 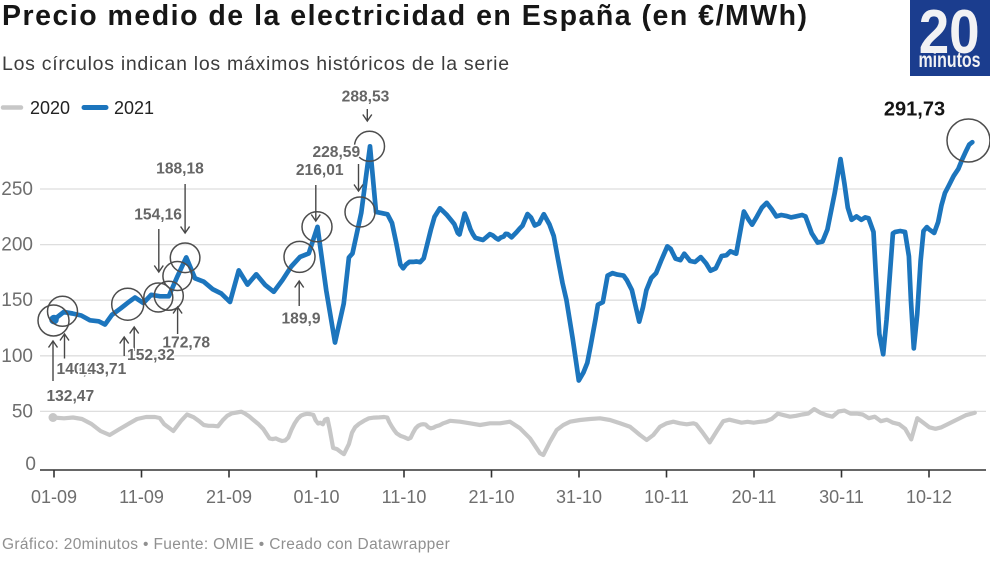 What do you see at coordinates (103, 369) in the screenshot?
I see `svg-text: 143,71` at bounding box center [103, 369].